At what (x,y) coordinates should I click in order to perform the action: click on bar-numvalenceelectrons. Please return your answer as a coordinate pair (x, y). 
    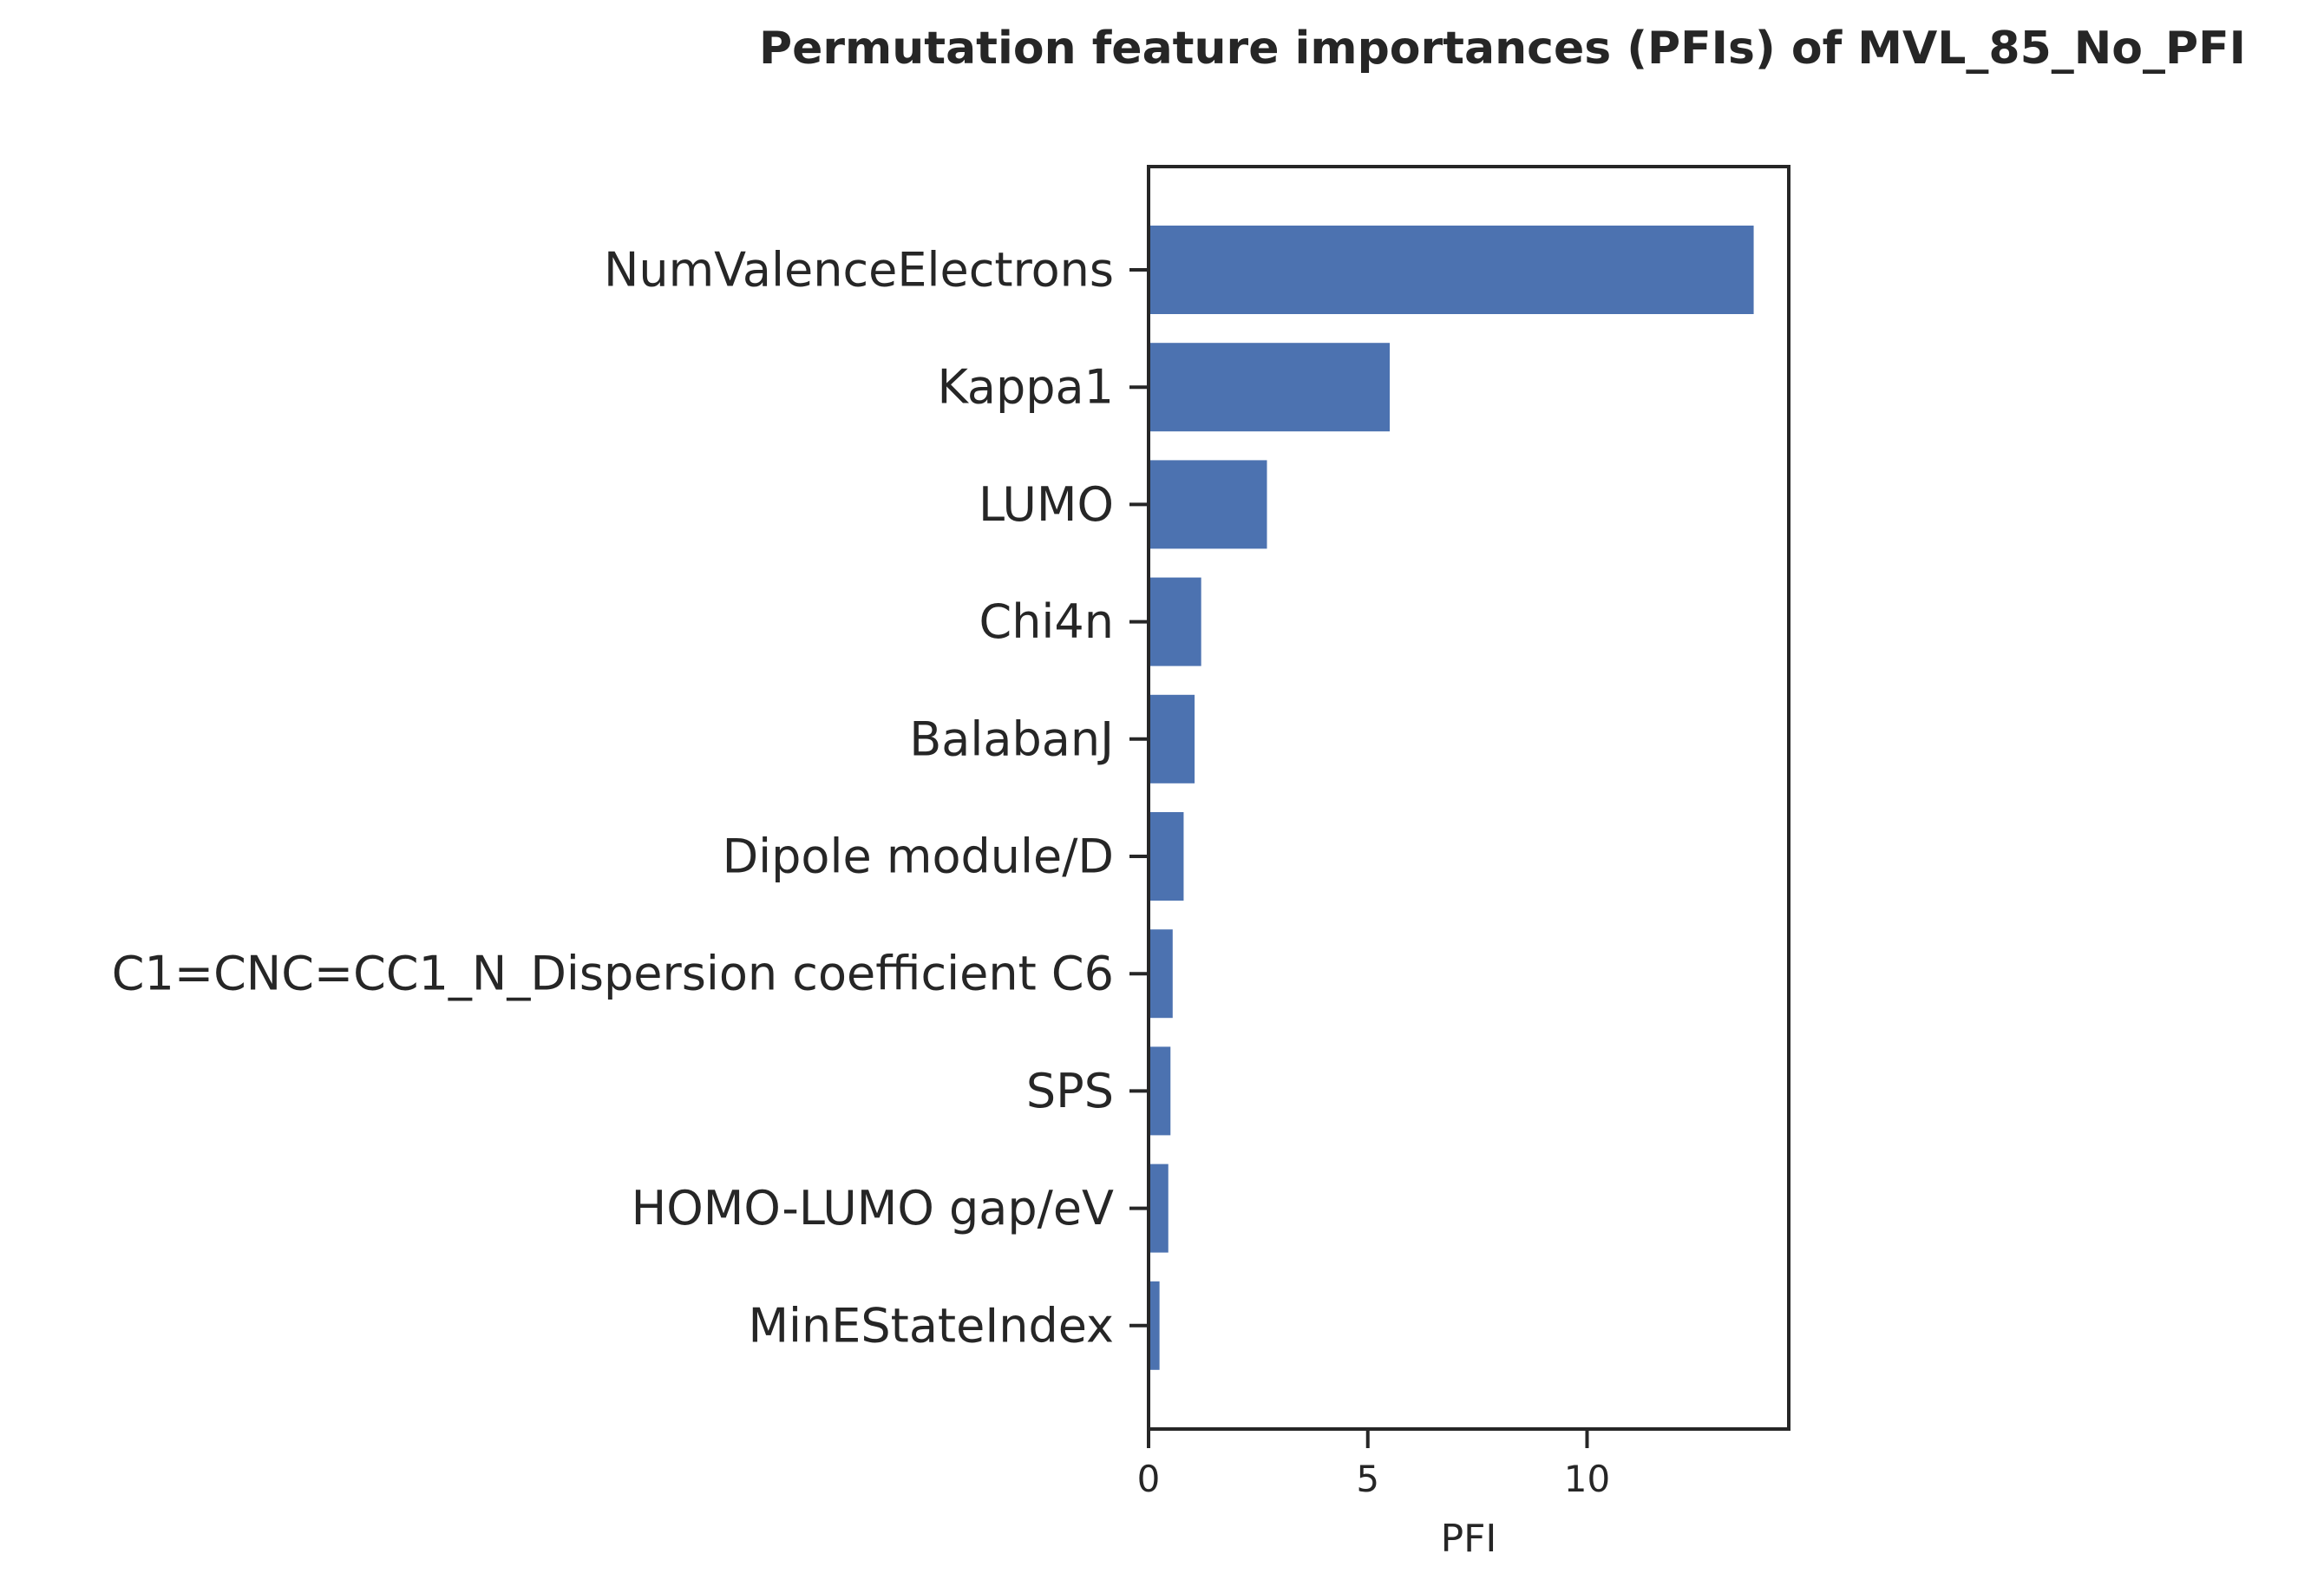
    Looking at the image, I should click on (1452, 270).